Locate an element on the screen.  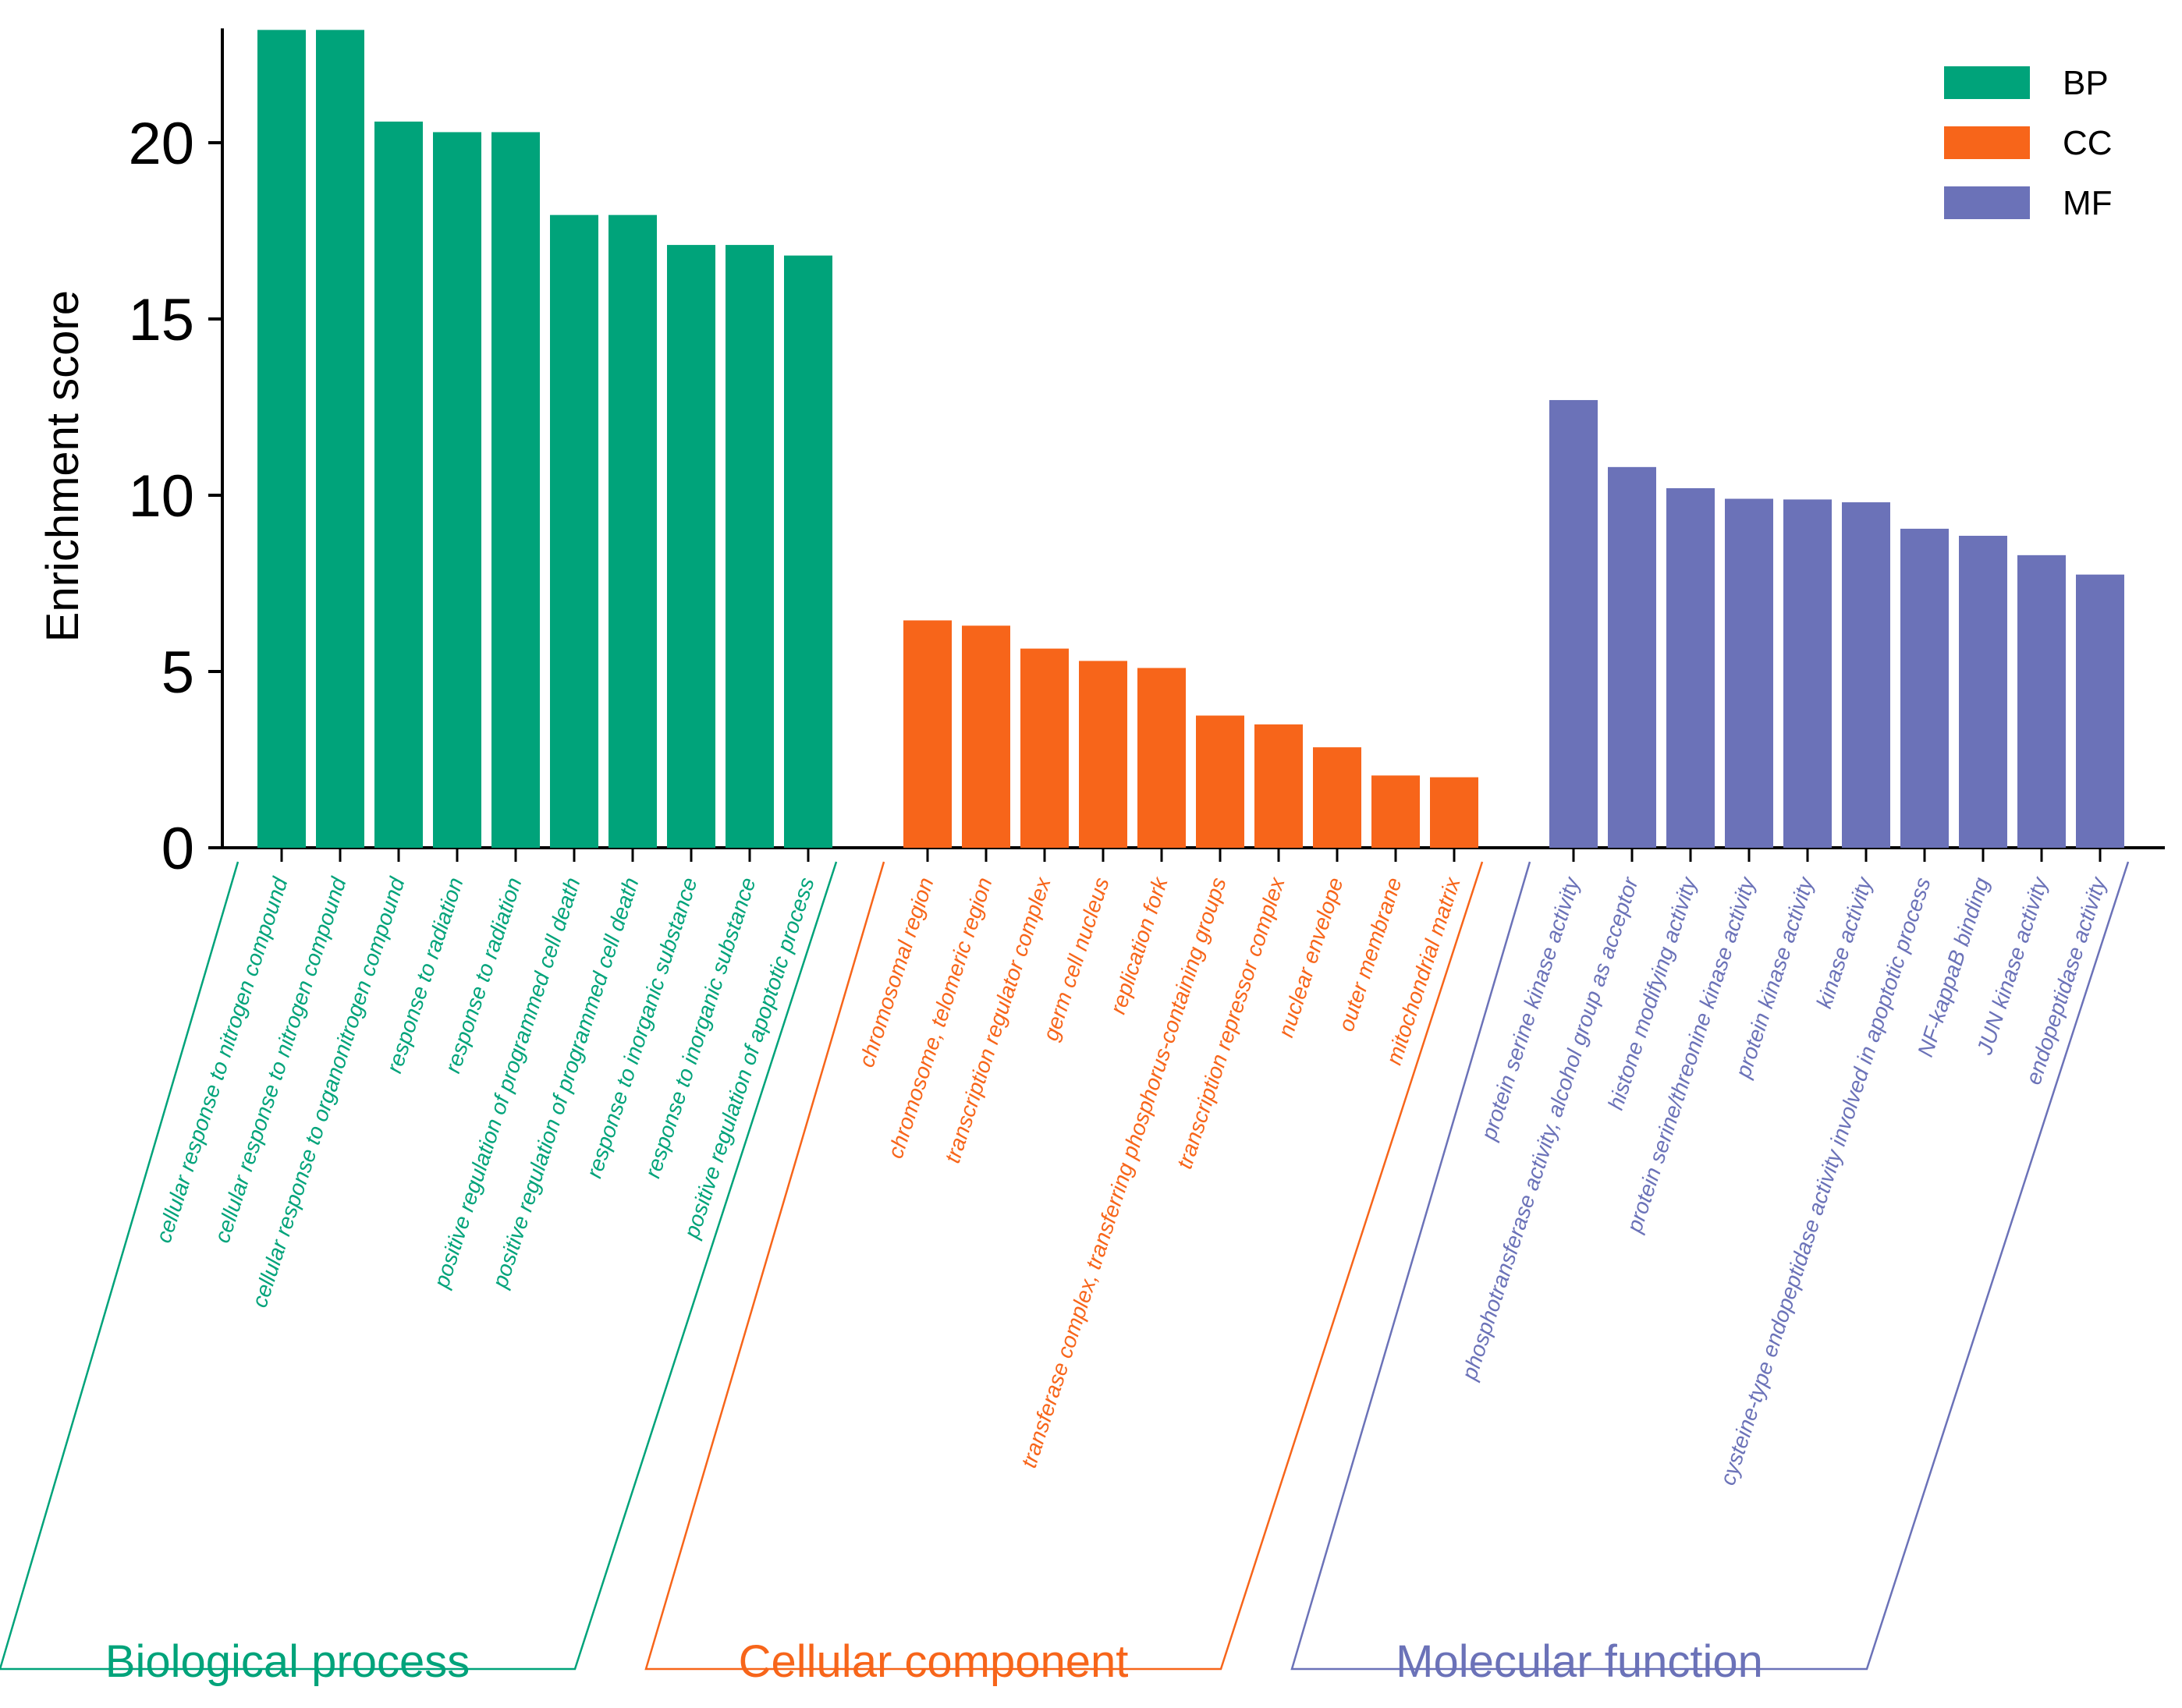
category-label-cc-4: germ cell nucleus is located at coordinates (1076, 959).